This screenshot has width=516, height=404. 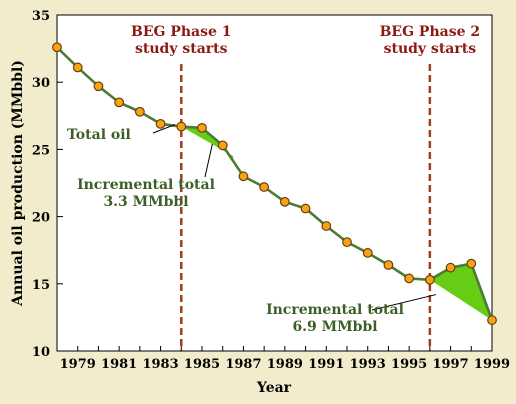 I want to click on y-tick-label: 15, so click(x=41, y=285).